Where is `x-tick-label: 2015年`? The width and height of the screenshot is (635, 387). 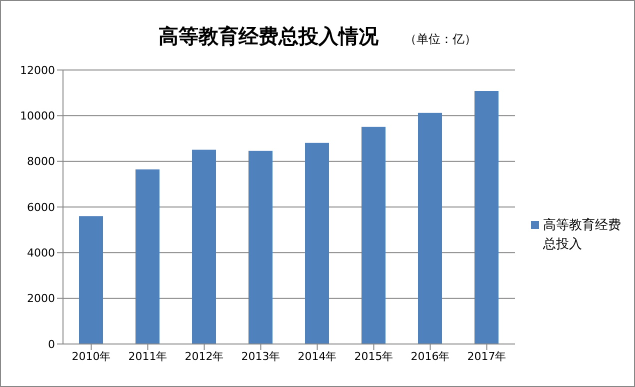 x-tick-label: 2015年 is located at coordinates (374, 356).